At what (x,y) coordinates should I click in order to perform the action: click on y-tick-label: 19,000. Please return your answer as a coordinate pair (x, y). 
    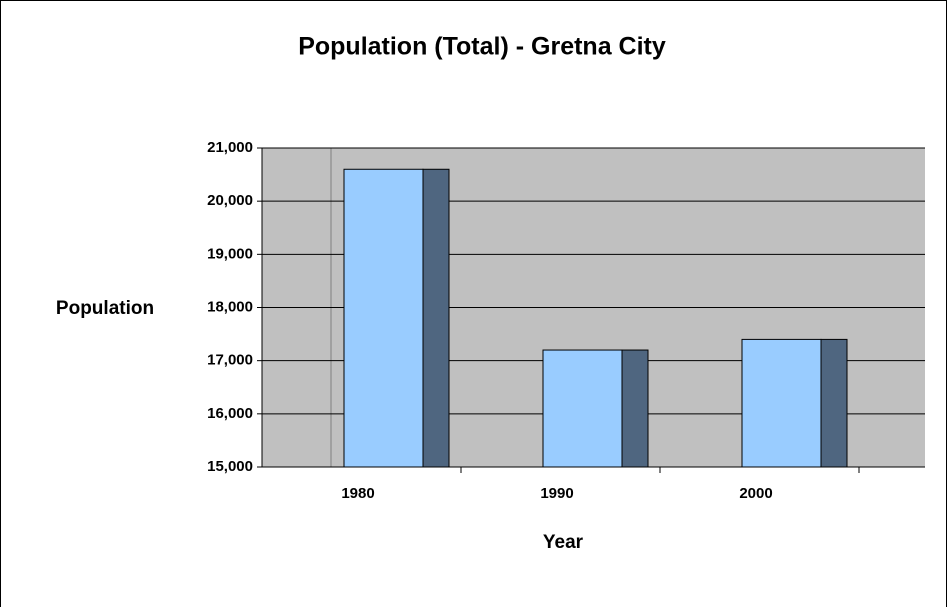
    Looking at the image, I should click on (230, 253).